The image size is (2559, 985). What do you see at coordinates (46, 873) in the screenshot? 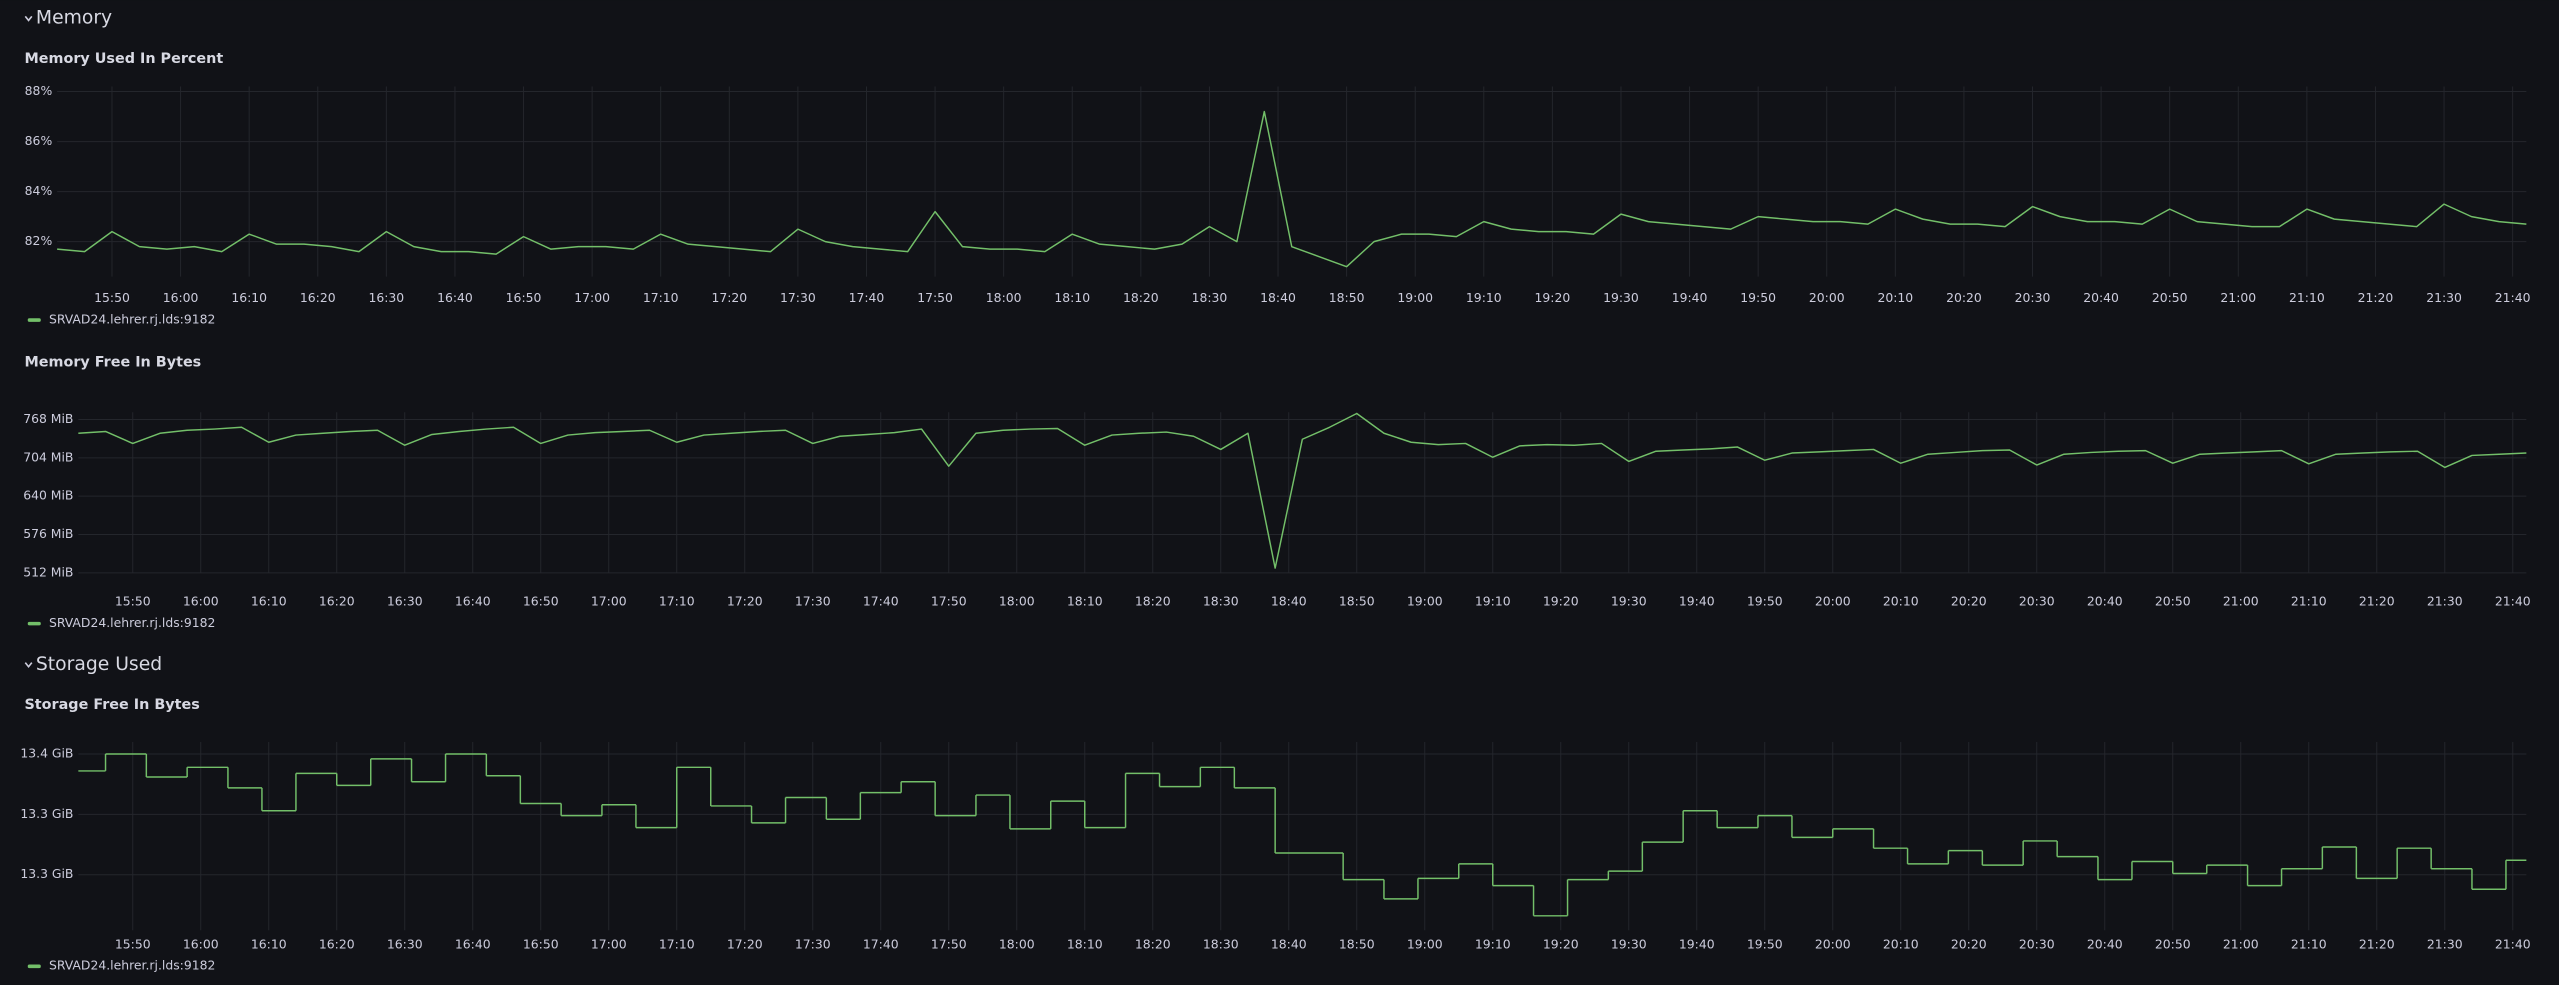
I see `y-tick-label: 13.3 GiB` at bounding box center [46, 873].